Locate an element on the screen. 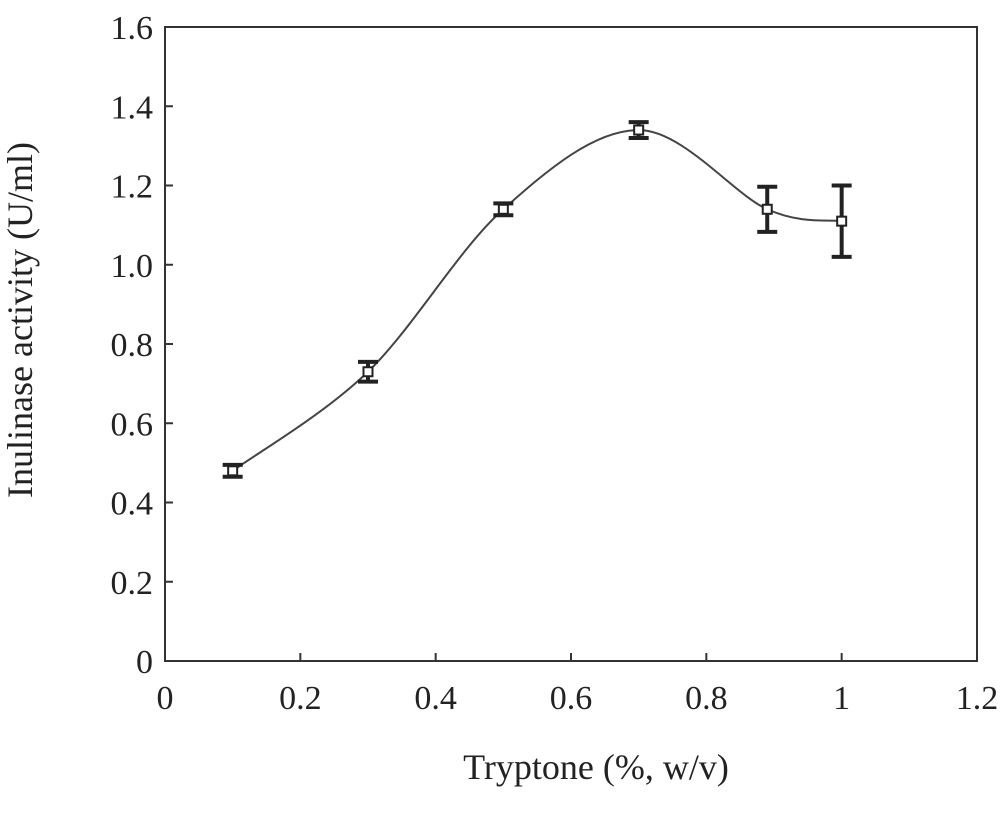 This screenshot has height=819, width=1003. y-tick-label: 1.0 is located at coordinates (132, 266).